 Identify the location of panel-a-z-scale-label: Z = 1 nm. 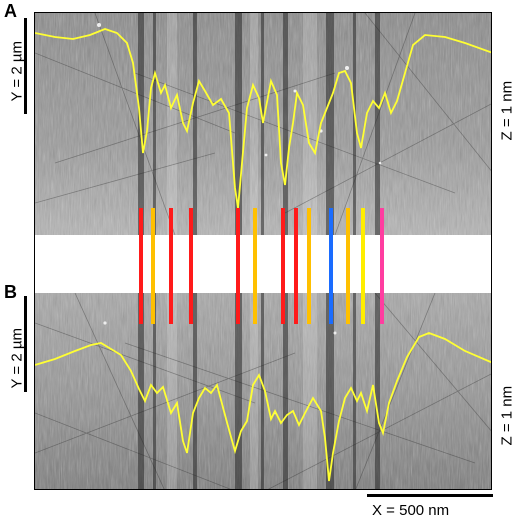
(507, 110).